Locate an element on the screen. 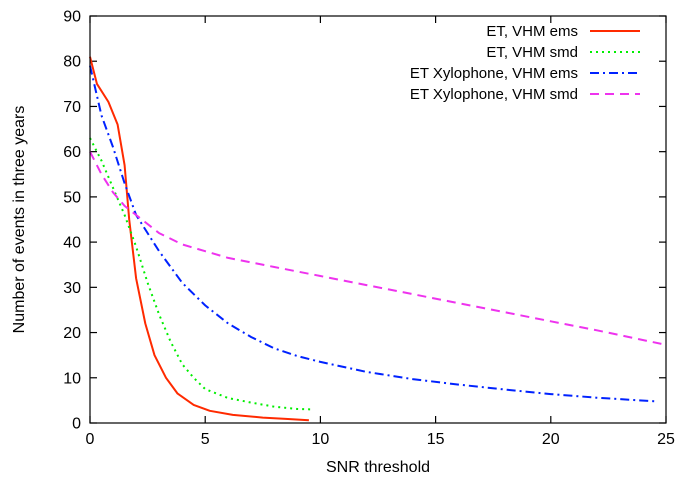  y-tick-label: 30 is located at coordinates (72, 288).